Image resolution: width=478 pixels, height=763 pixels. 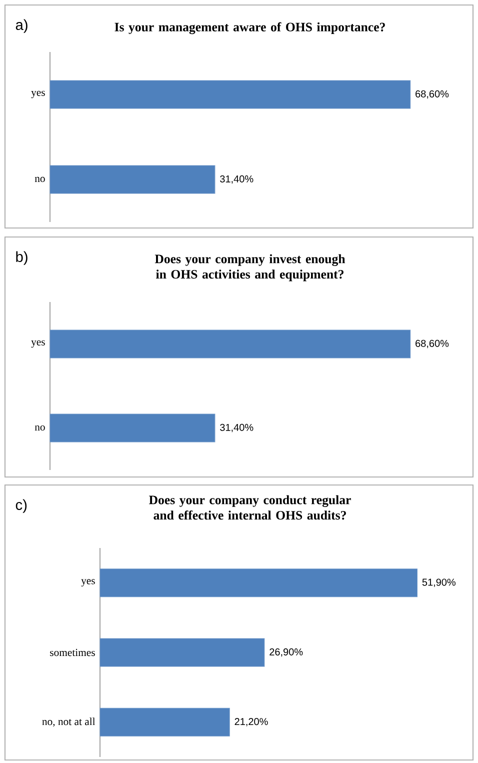 I want to click on text: c), so click(x=21, y=506).